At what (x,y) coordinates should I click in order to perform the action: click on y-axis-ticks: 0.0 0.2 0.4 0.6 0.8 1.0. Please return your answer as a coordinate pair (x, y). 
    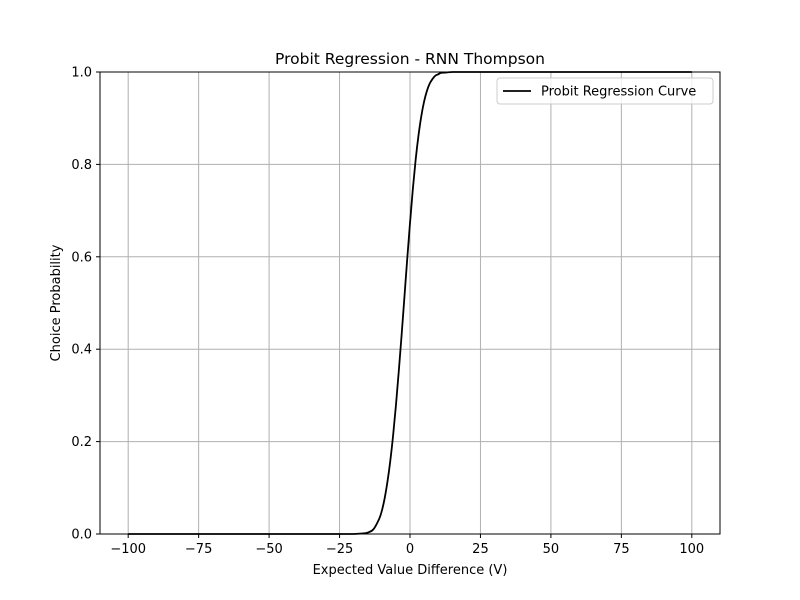
    Looking at the image, I should click on (85, 304).